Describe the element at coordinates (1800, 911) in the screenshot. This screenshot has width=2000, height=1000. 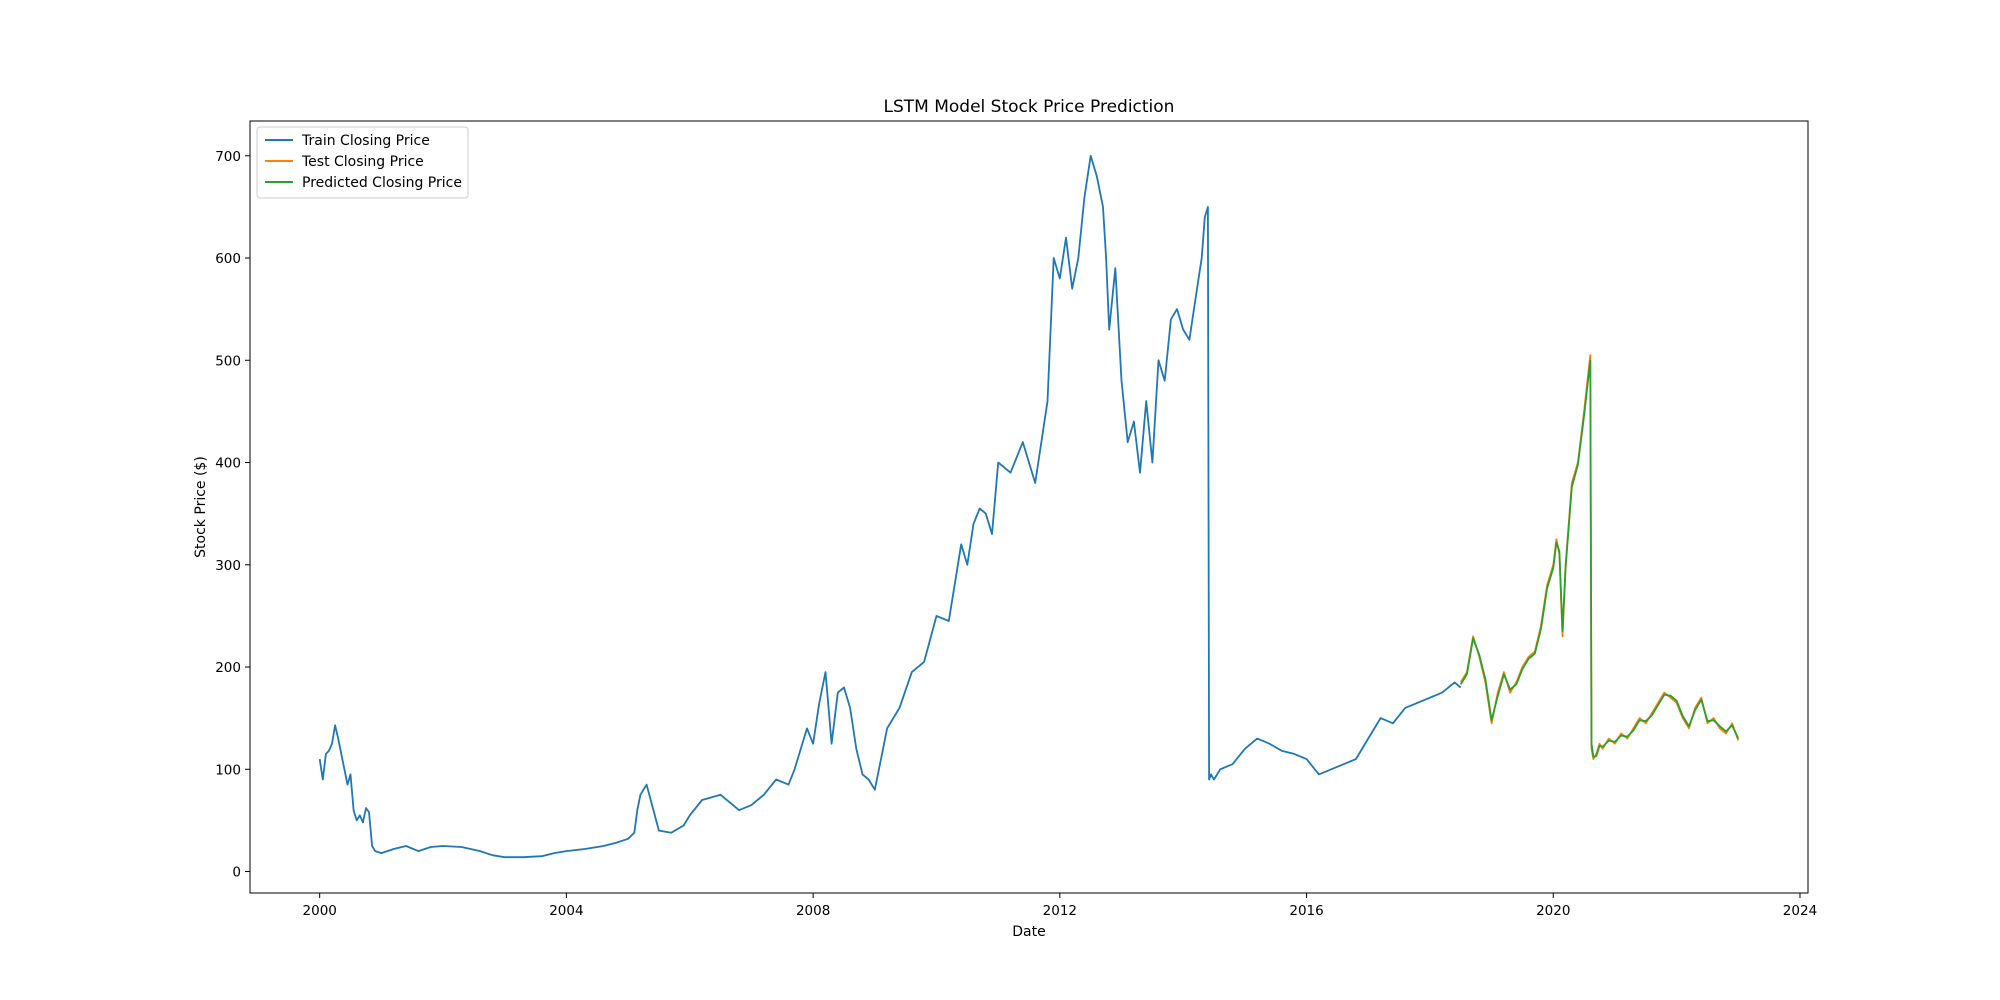
I see `x-tick-label: 2024` at that location.